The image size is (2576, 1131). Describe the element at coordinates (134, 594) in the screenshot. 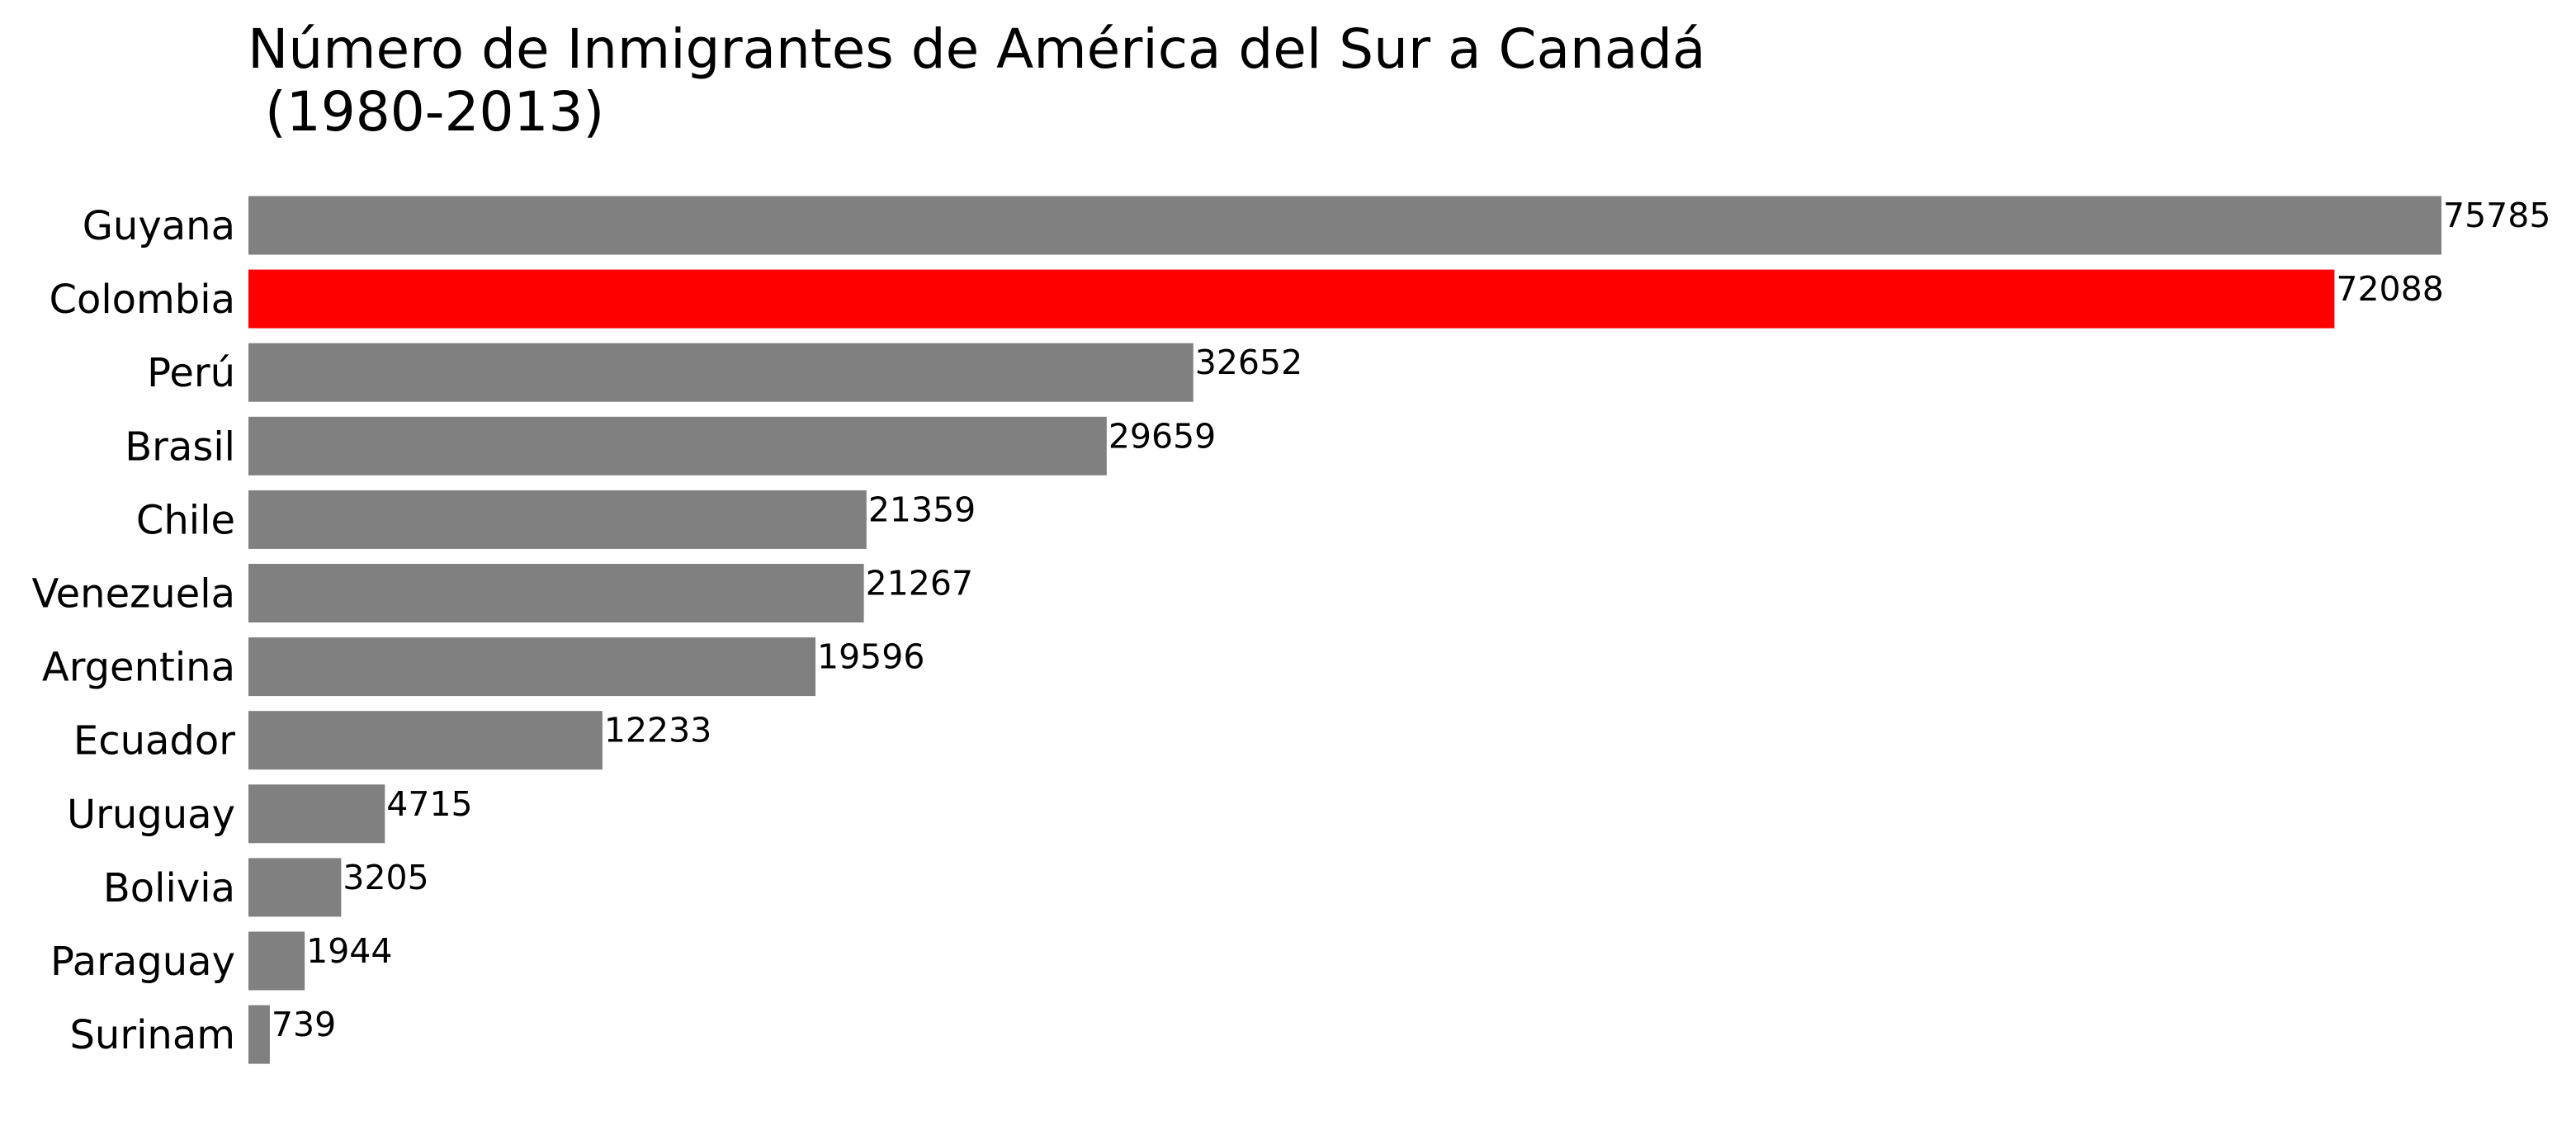

I see `y-tick-label-venezuela: Venezuela` at that location.